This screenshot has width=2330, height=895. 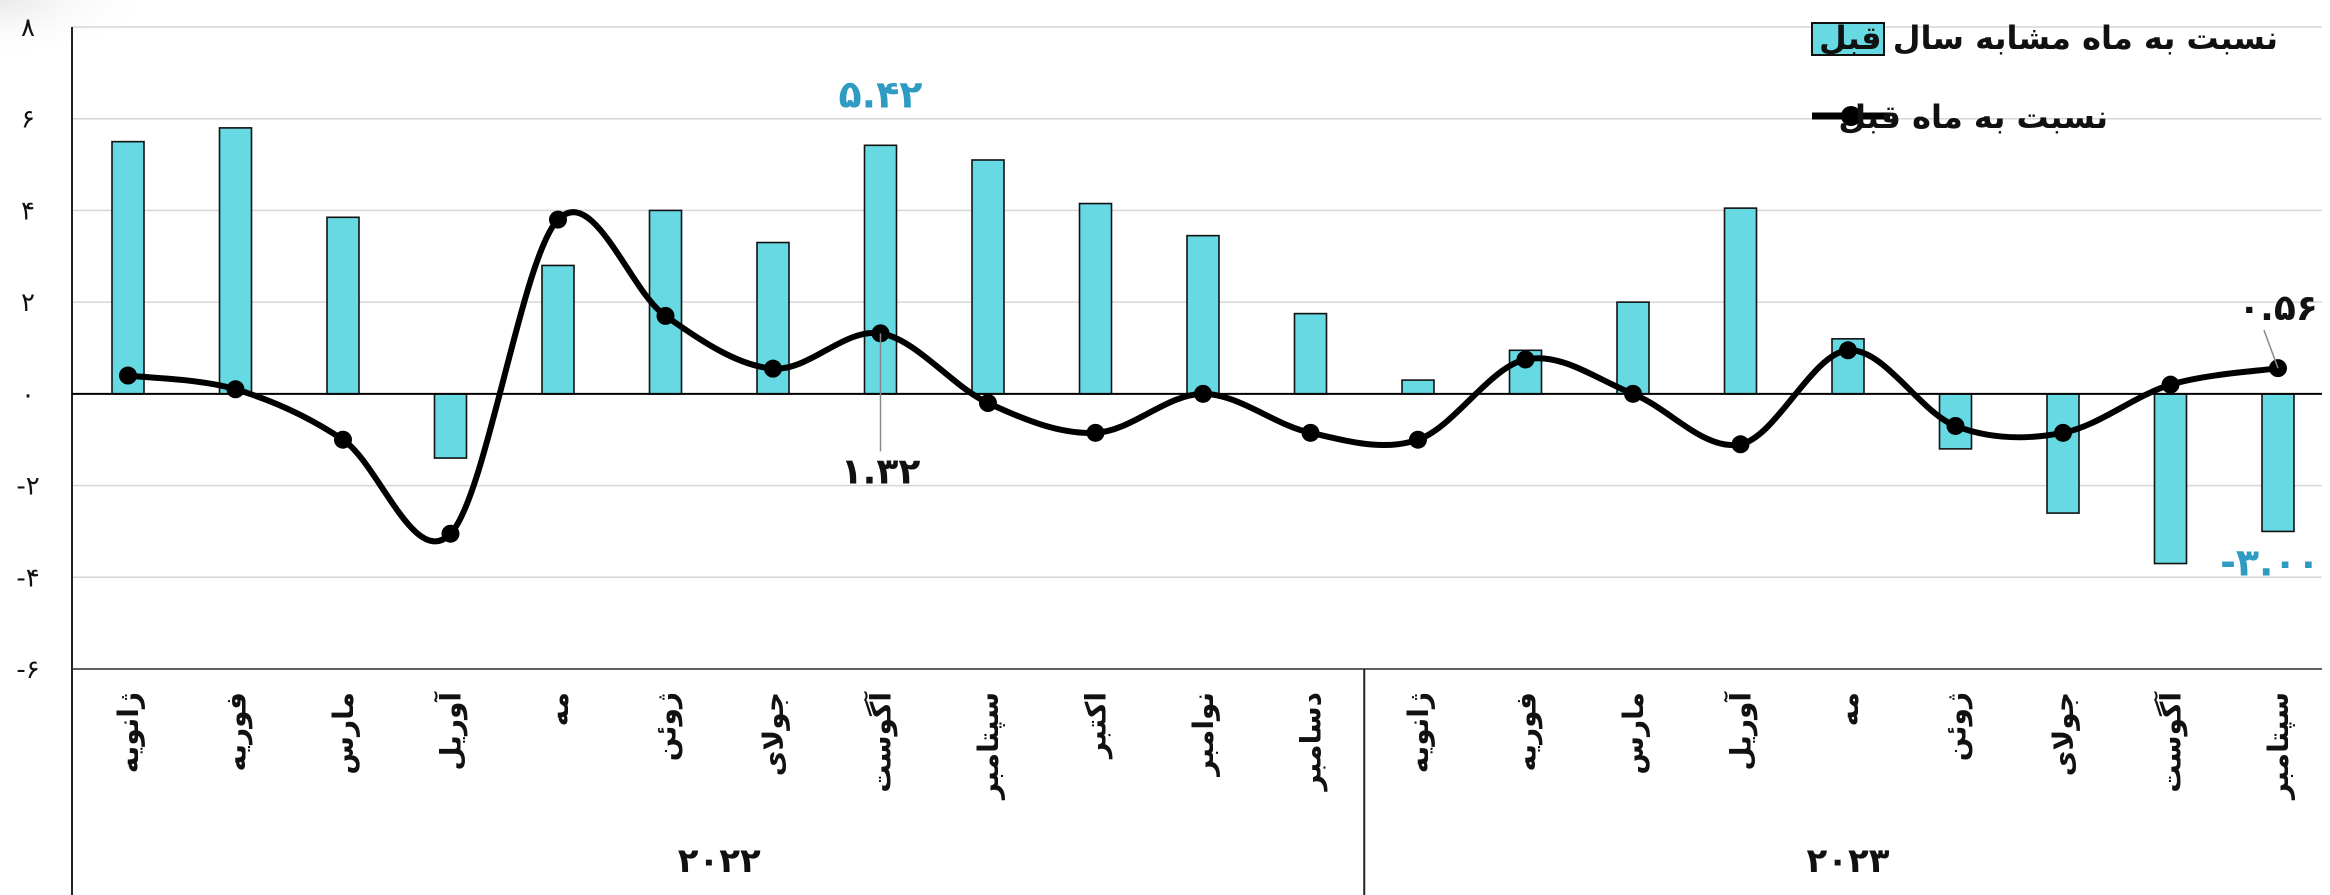 I want to click on annotation-label: ۱.۳۲, so click(x=881, y=471).